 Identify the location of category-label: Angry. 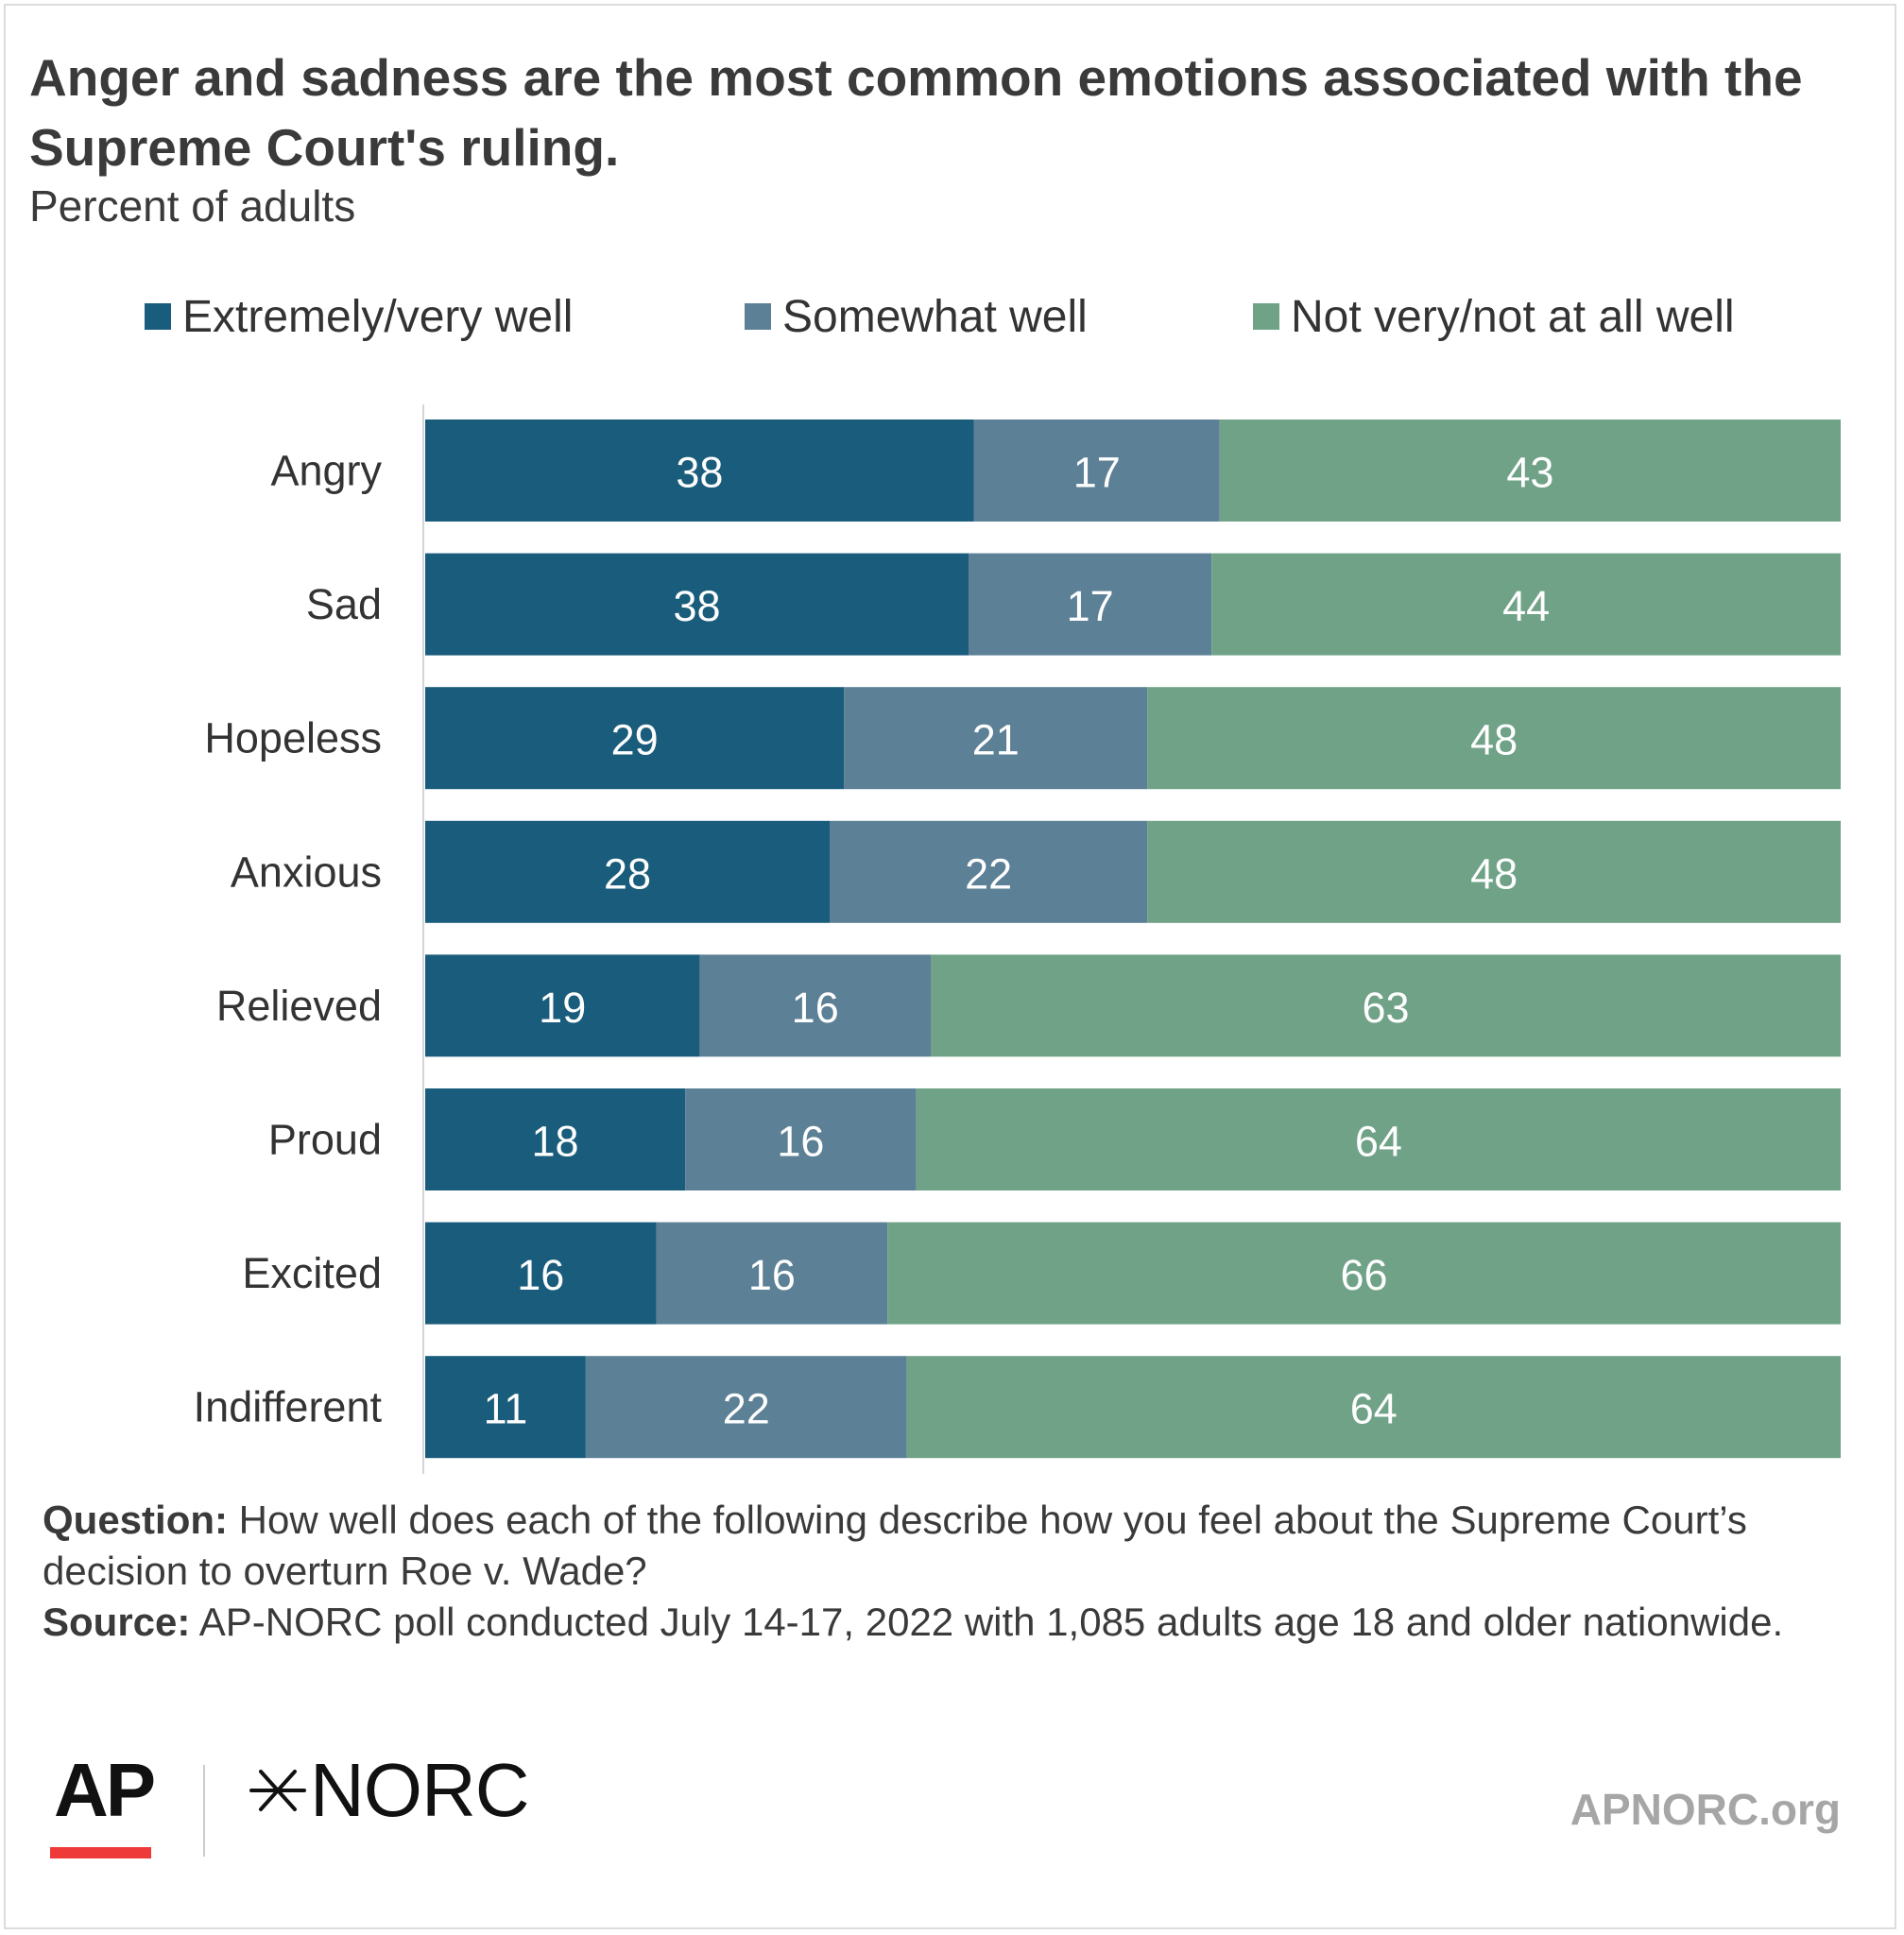
(326, 471).